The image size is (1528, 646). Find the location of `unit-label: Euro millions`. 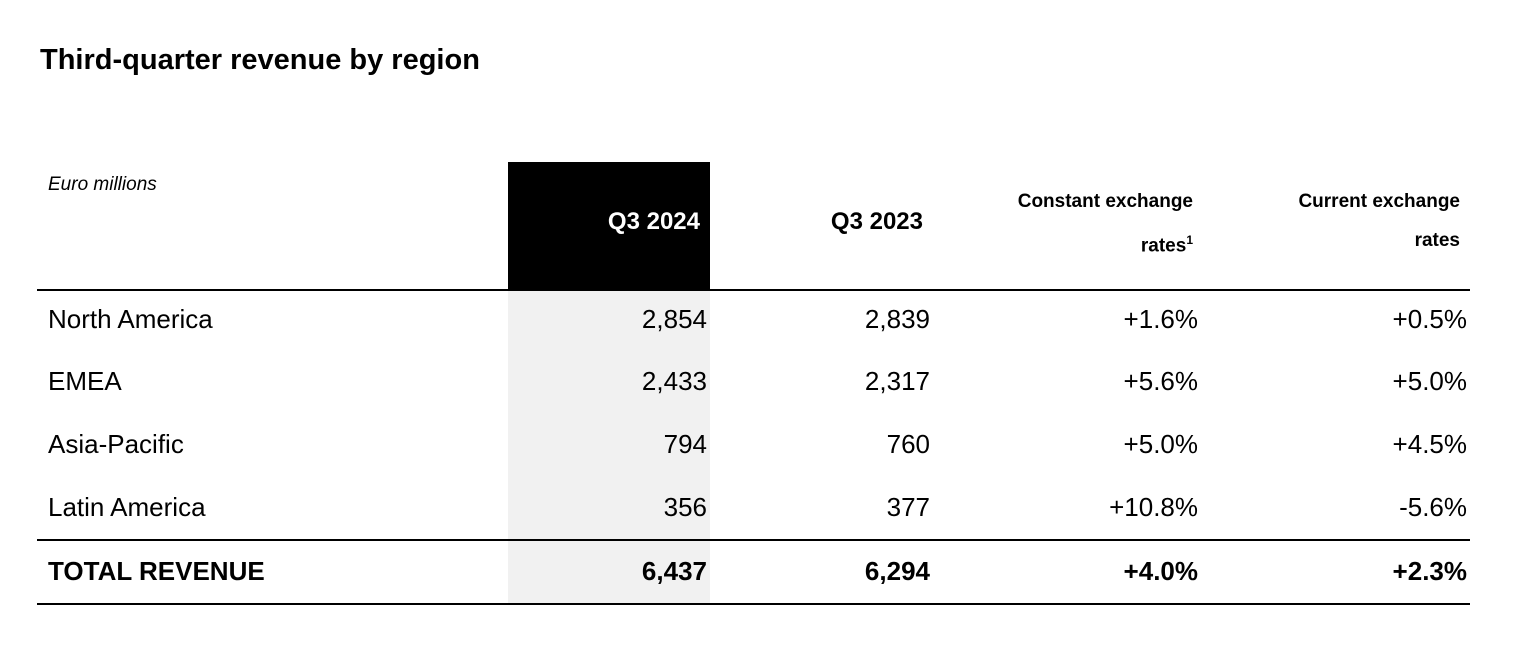

unit-label: Euro millions is located at coordinates (102, 184).